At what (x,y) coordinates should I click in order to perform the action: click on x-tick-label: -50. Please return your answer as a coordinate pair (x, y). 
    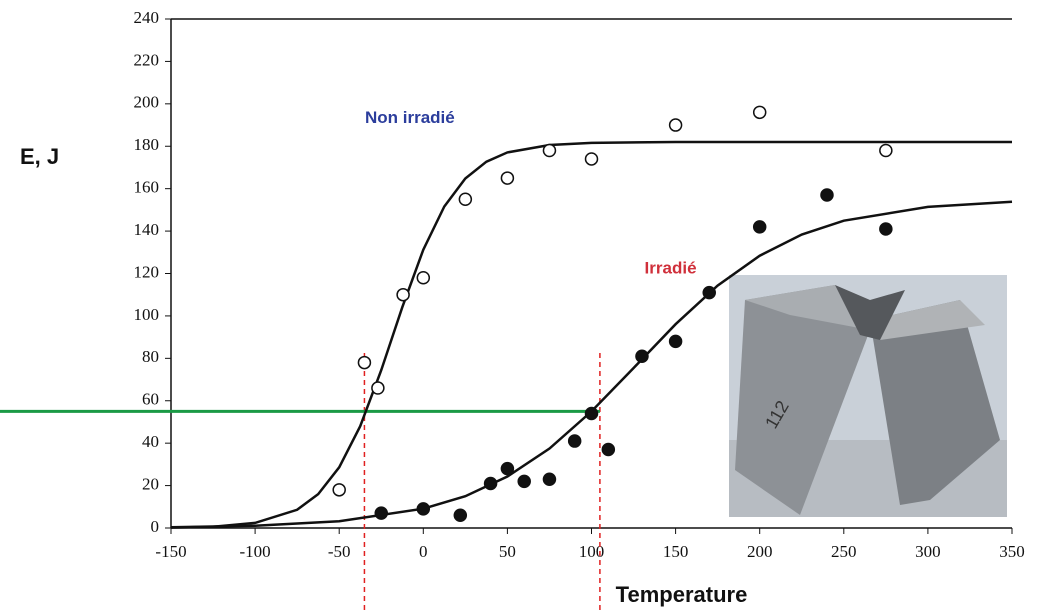
    Looking at the image, I should click on (339, 551).